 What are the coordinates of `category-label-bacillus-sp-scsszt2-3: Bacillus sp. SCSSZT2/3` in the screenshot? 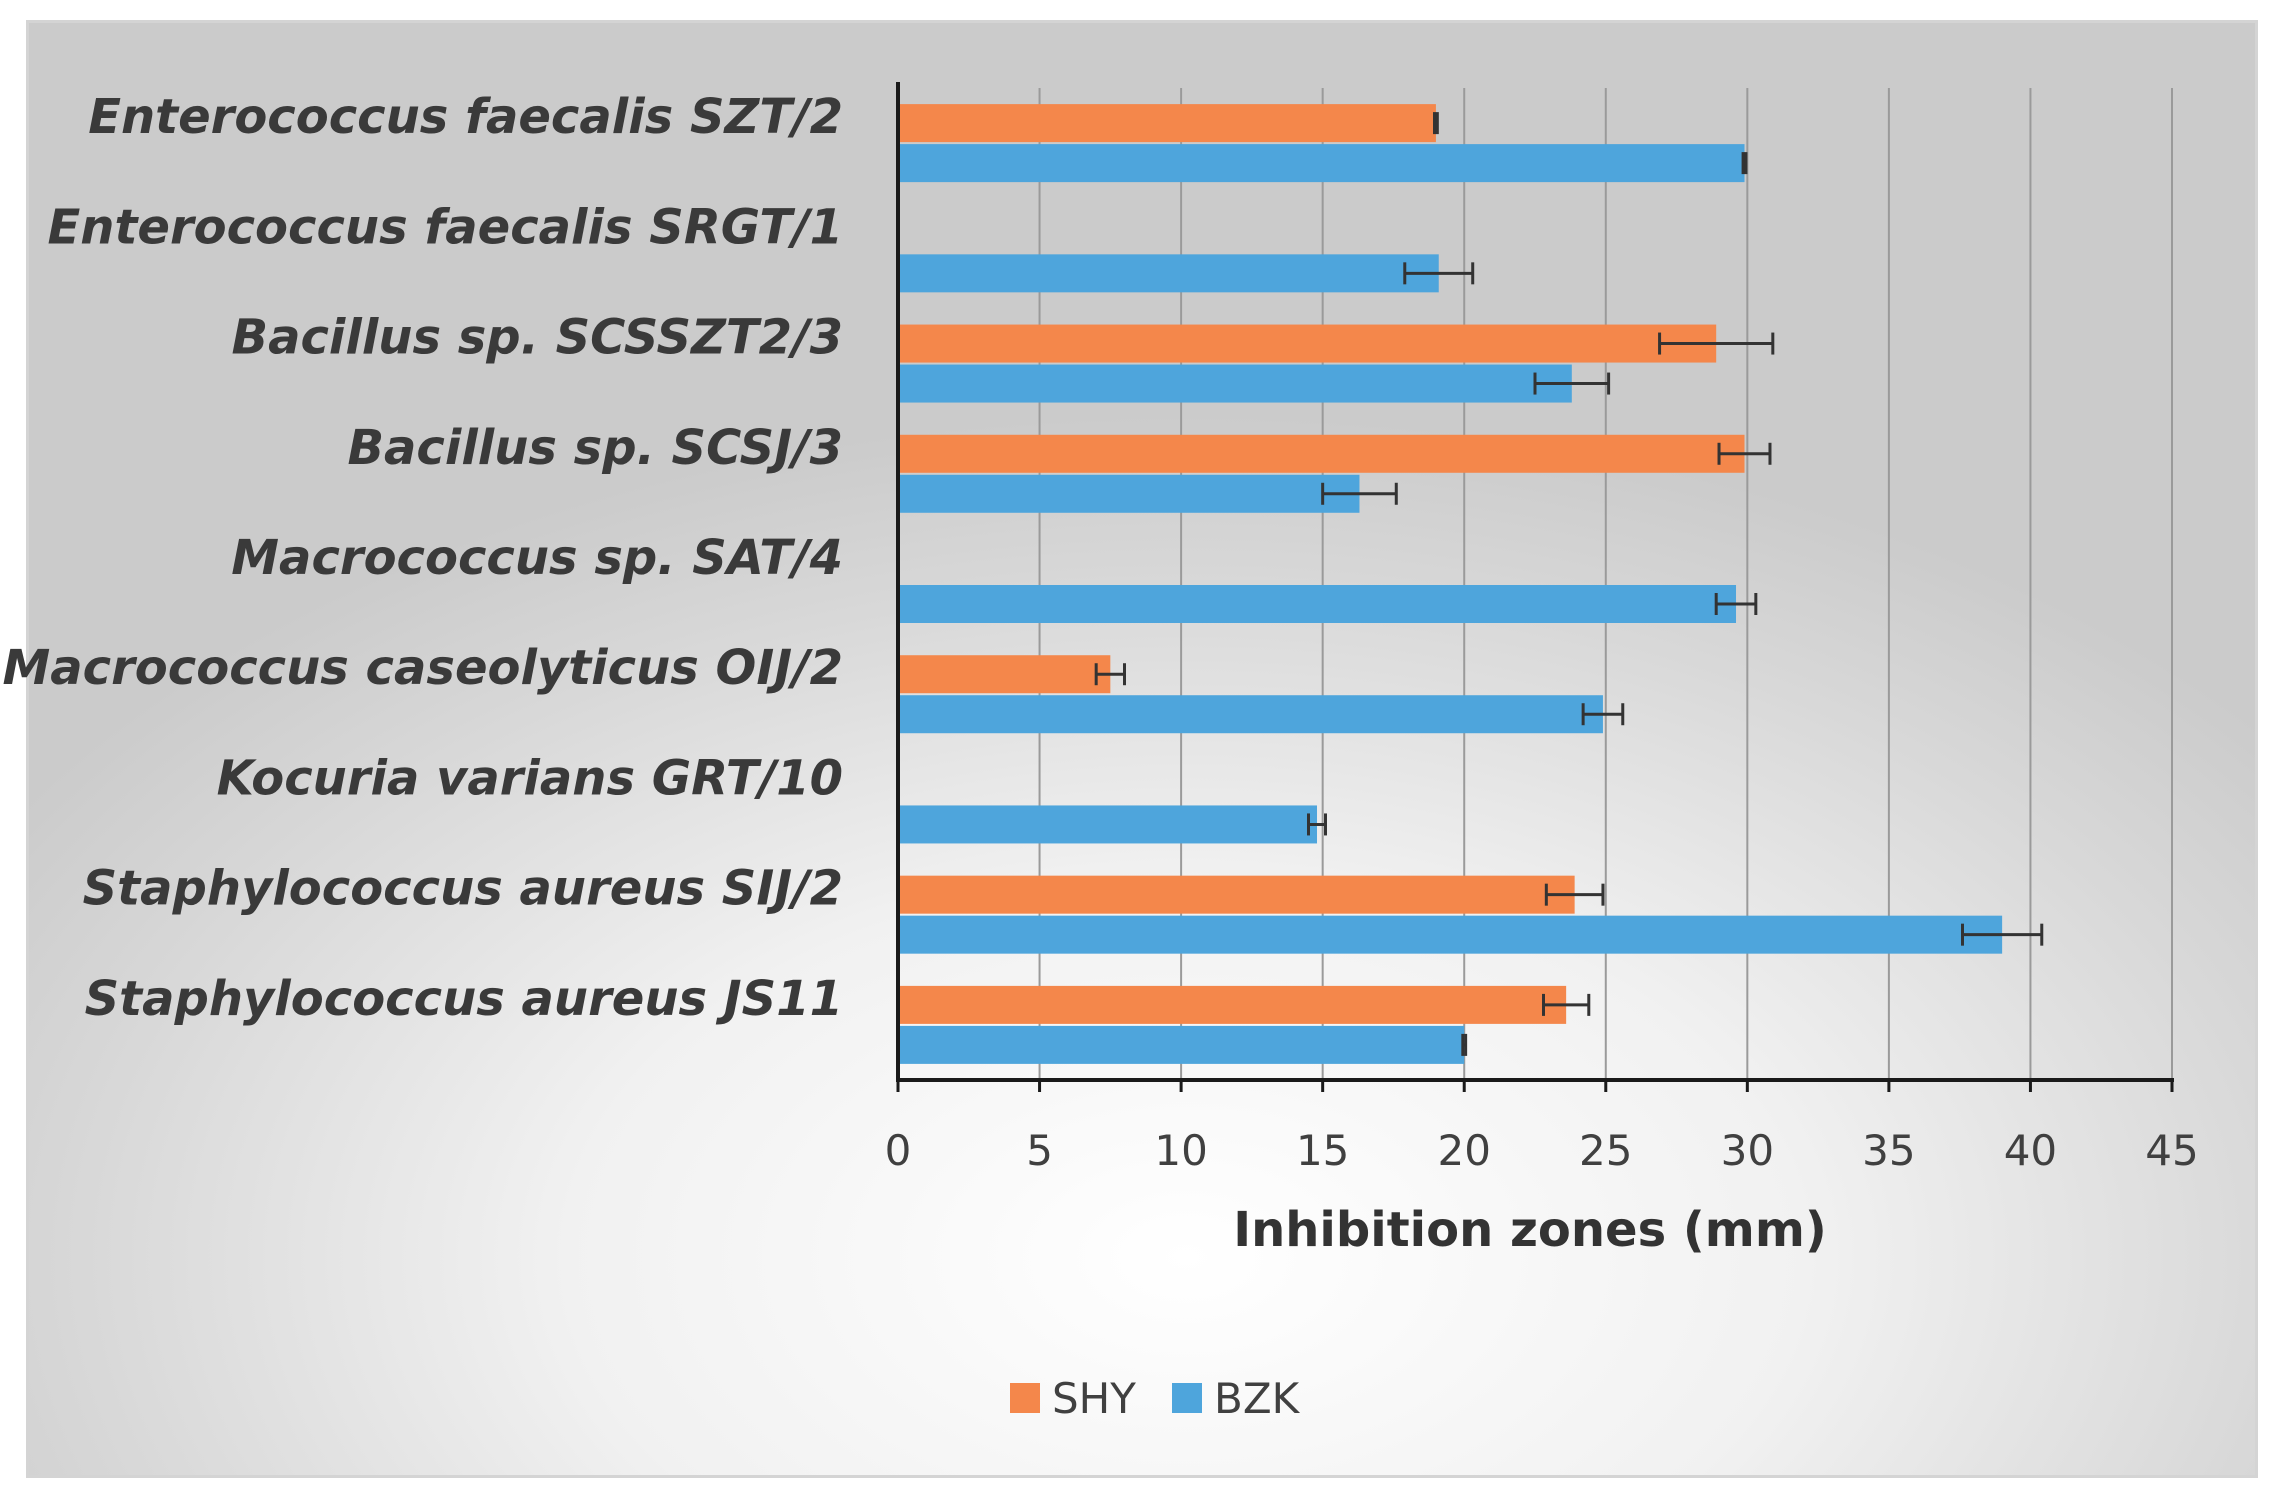 It's located at (537, 338).